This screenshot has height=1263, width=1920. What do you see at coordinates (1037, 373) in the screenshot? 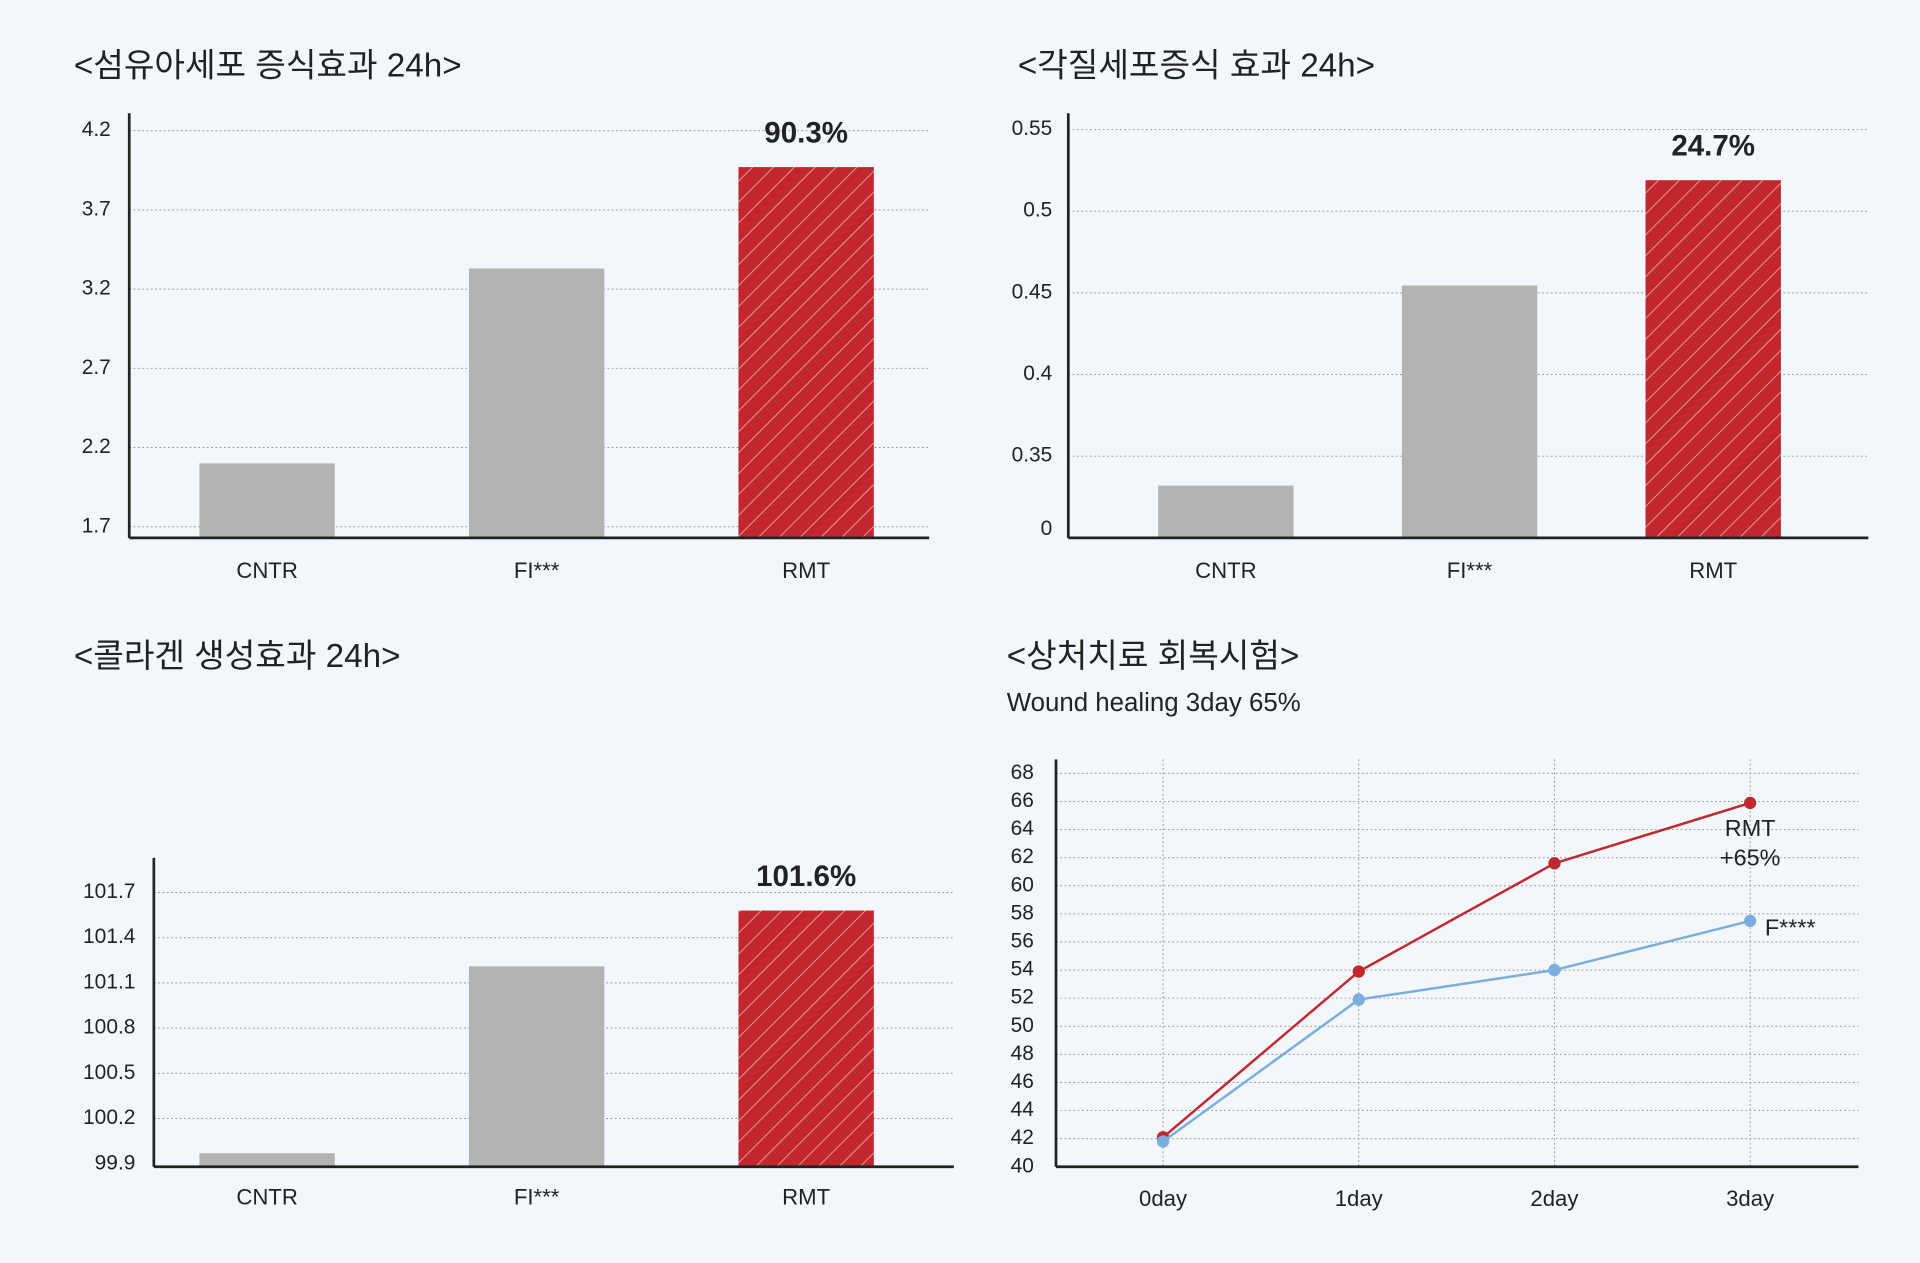
I see `y-tick-label: 0.4` at bounding box center [1037, 373].